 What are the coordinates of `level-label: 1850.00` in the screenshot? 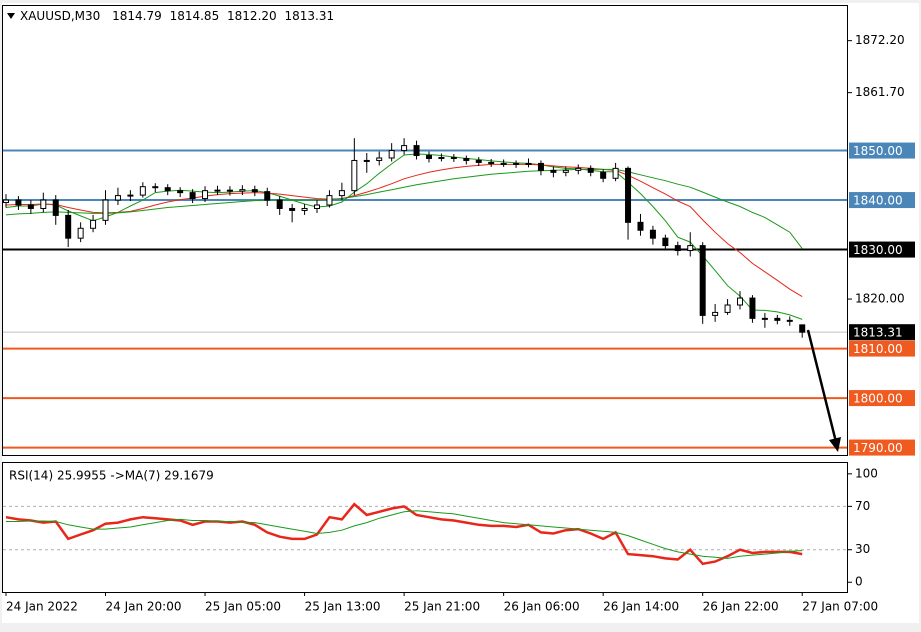 It's located at (878, 151).